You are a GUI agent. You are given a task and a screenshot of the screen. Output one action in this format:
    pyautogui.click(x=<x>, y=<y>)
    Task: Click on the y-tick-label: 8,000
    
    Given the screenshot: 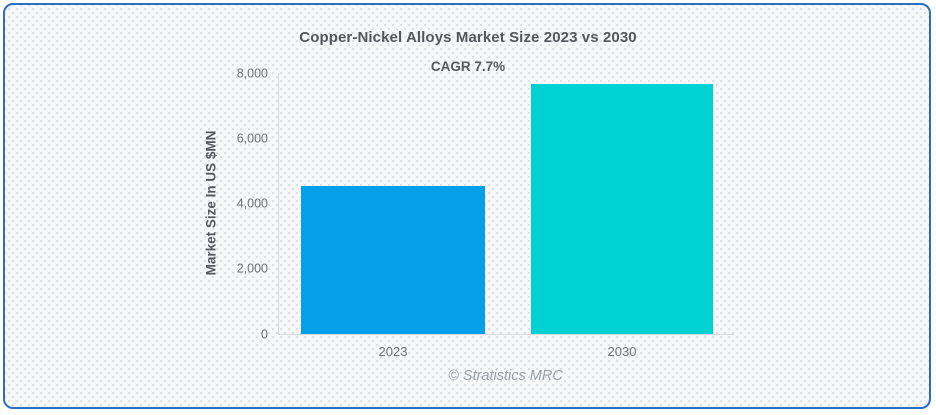 What is the action you would take?
    pyautogui.click(x=252, y=72)
    